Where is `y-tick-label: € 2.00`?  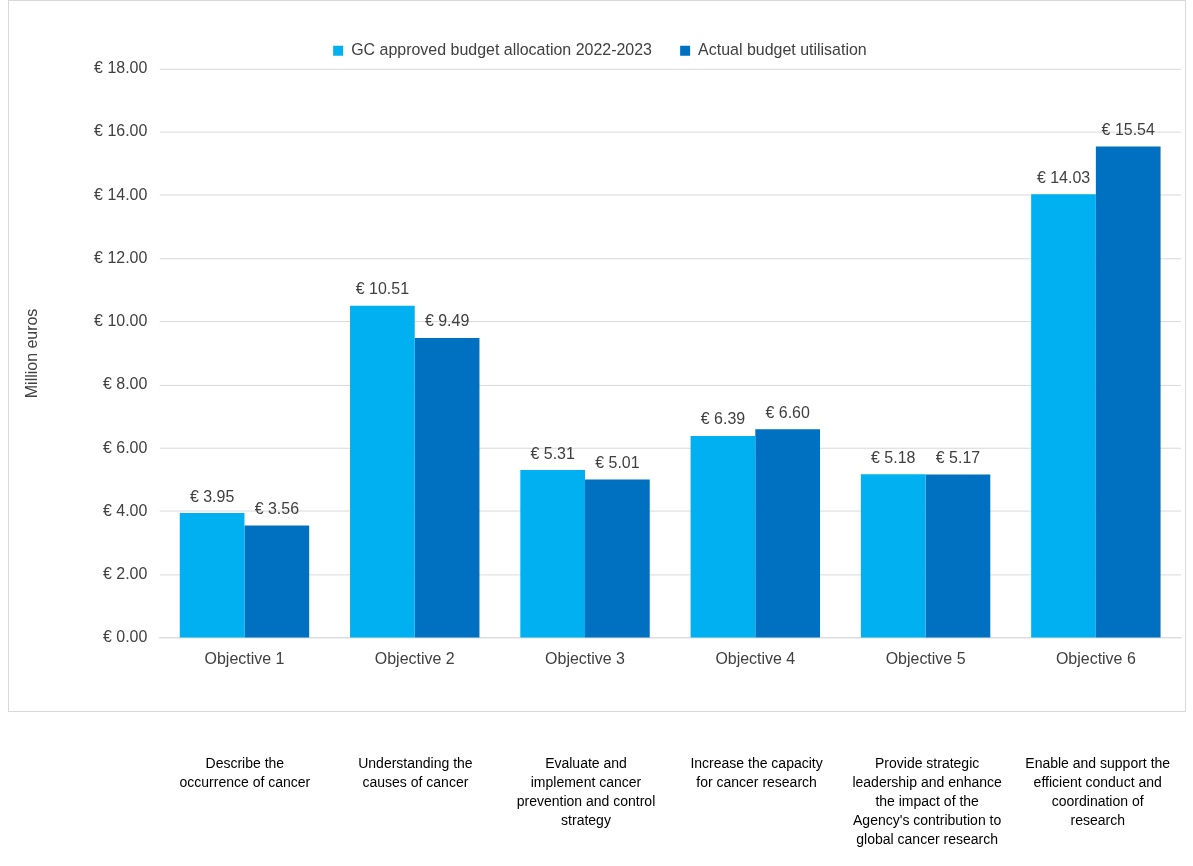
y-tick-label: € 2.00 is located at coordinates (125, 574).